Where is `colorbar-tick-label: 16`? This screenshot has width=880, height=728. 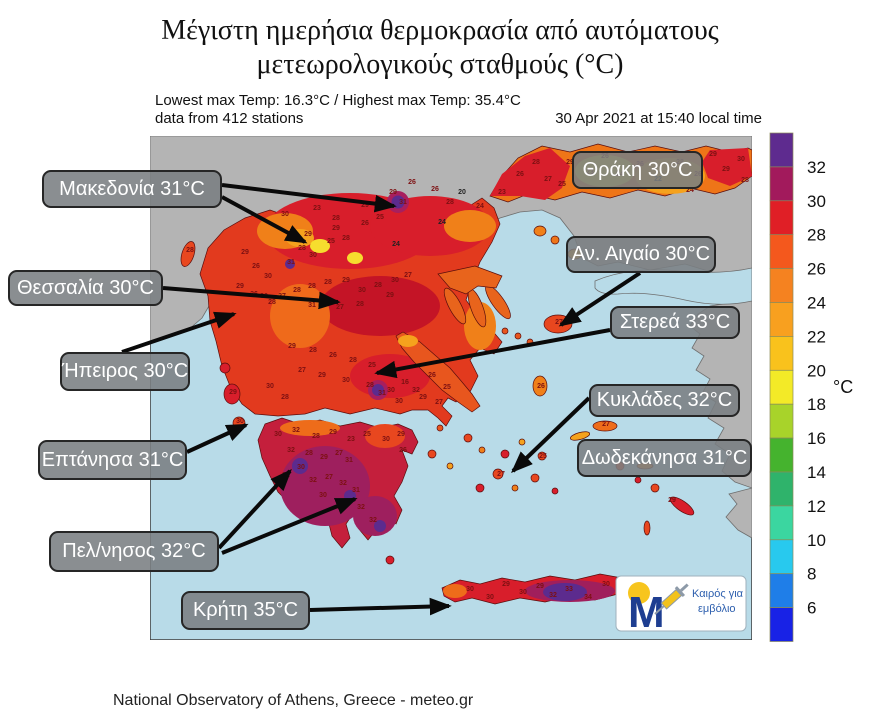 colorbar-tick-label: 16 is located at coordinates (816, 438).